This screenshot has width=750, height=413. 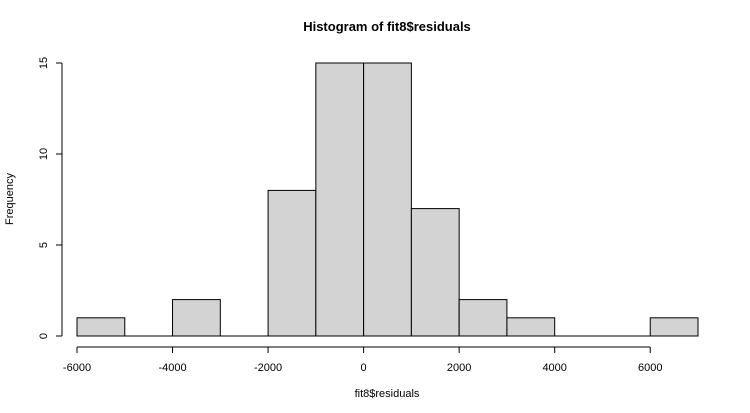 What do you see at coordinates (650, 368) in the screenshot?
I see `x-tick-label: 6000` at bounding box center [650, 368].